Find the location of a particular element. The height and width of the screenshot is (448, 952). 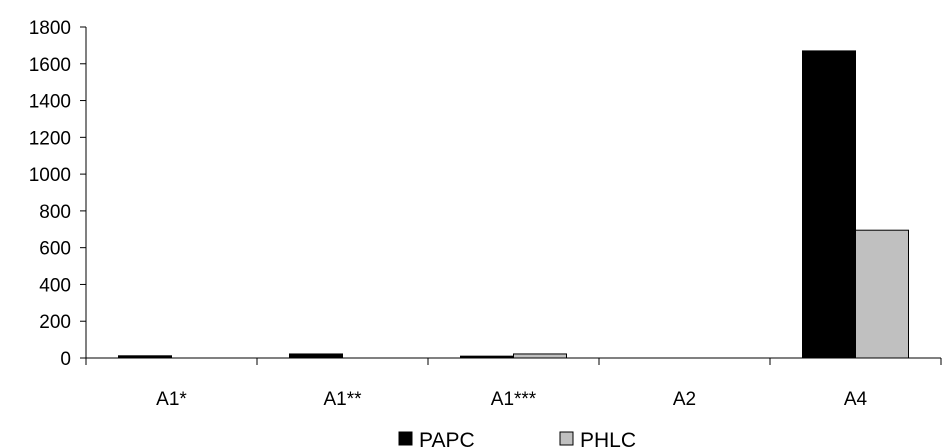

y-tick-label: 400 is located at coordinates (55, 285).